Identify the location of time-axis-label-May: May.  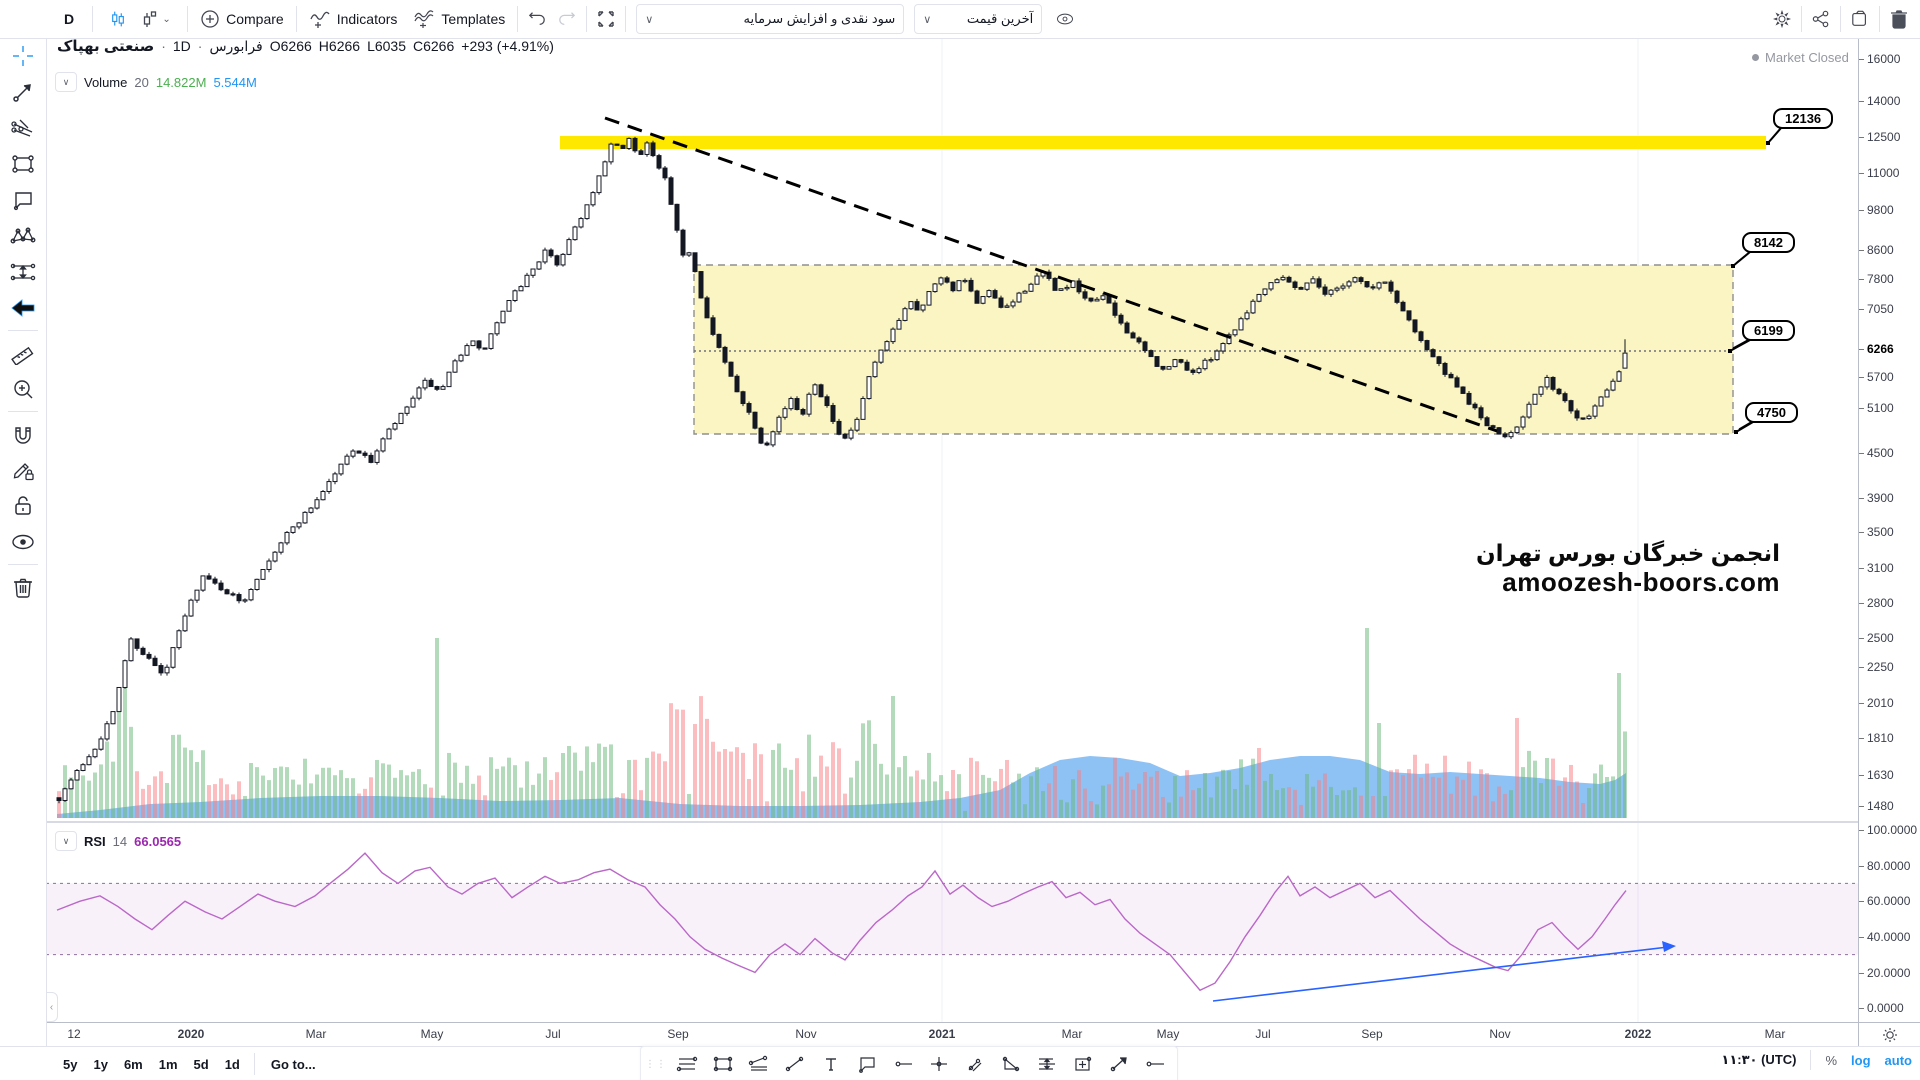
(432, 1034).